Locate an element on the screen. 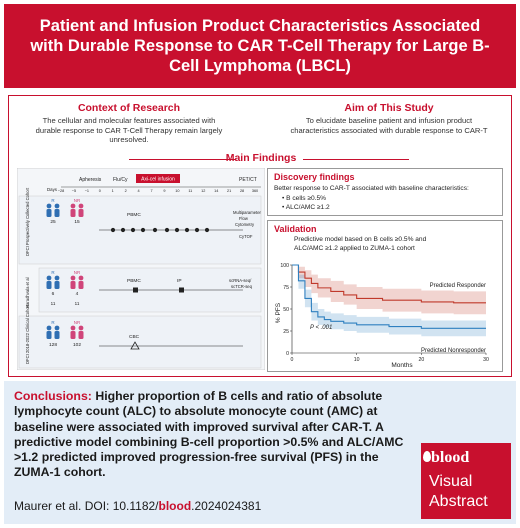 This screenshot has width=520, height=528. cohort-3-cbc: CBC is located at coordinates (134, 337).